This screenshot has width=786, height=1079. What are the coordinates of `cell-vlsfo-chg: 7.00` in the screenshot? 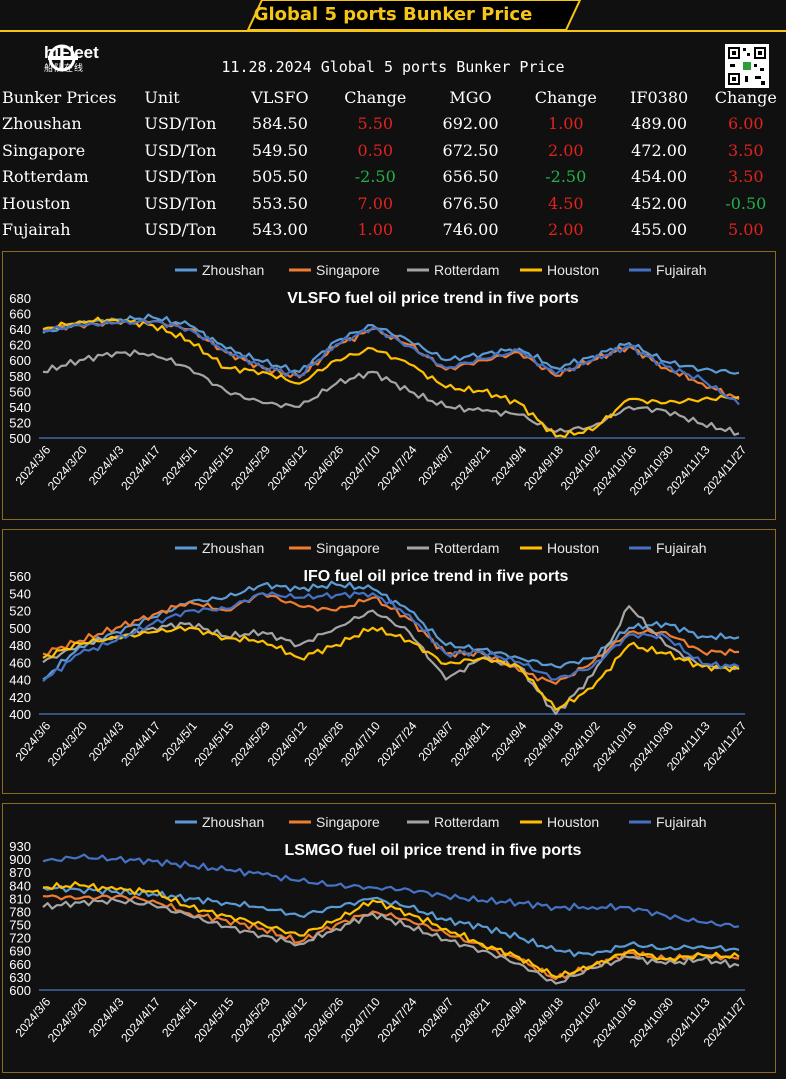 It's located at (375, 203).